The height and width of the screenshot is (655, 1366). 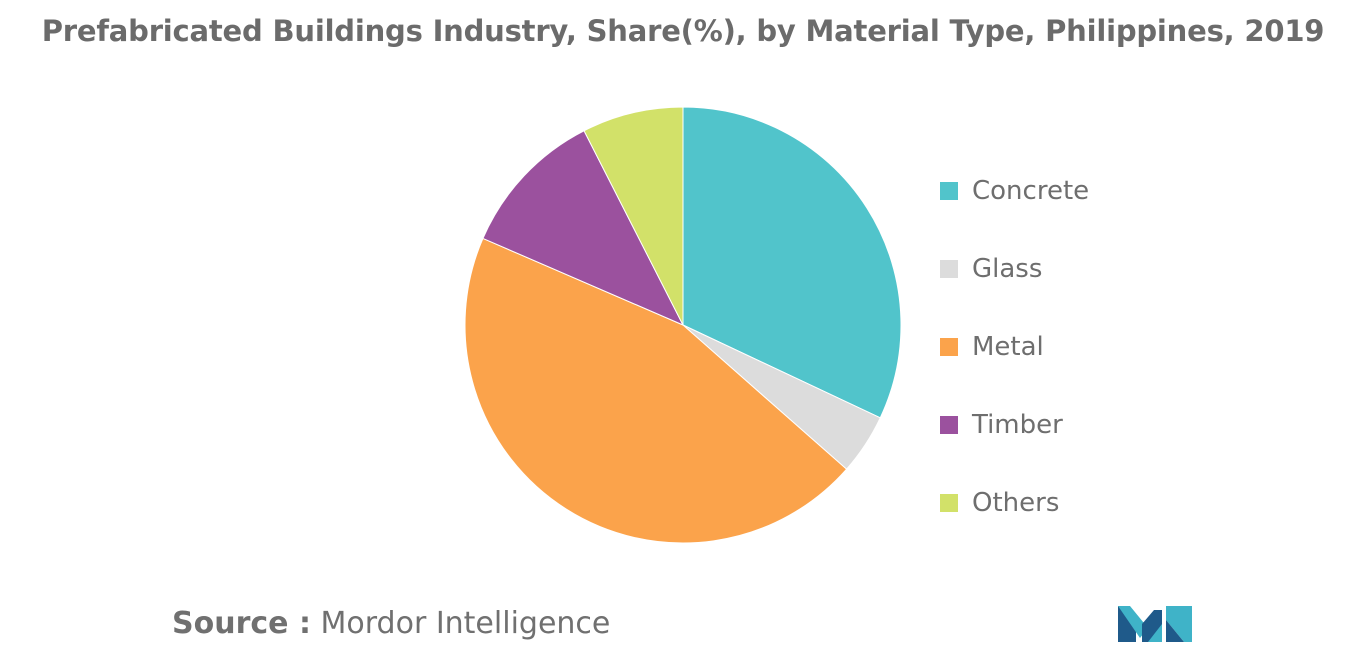 What do you see at coordinates (1070, 425) in the screenshot?
I see `legend-item-timber: Timber` at bounding box center [1070, 425].